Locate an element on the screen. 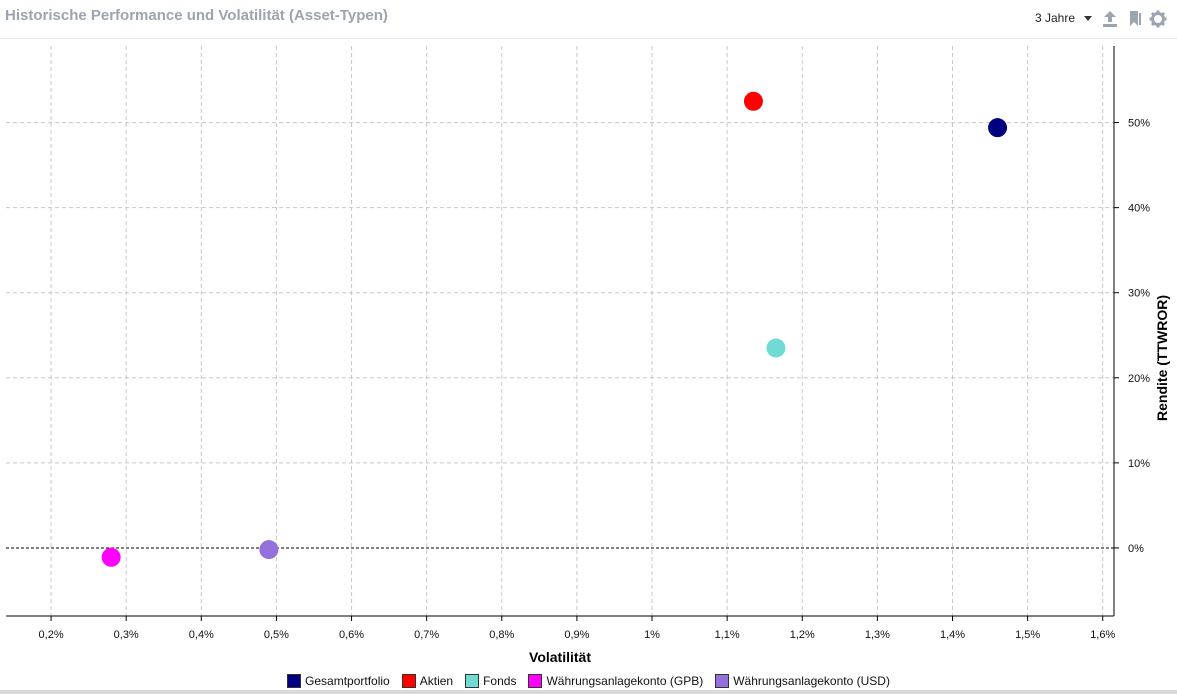 This screenshot has width=1177, height=694. period-label: 3 Jahre is located at coordinates (1055, 18).